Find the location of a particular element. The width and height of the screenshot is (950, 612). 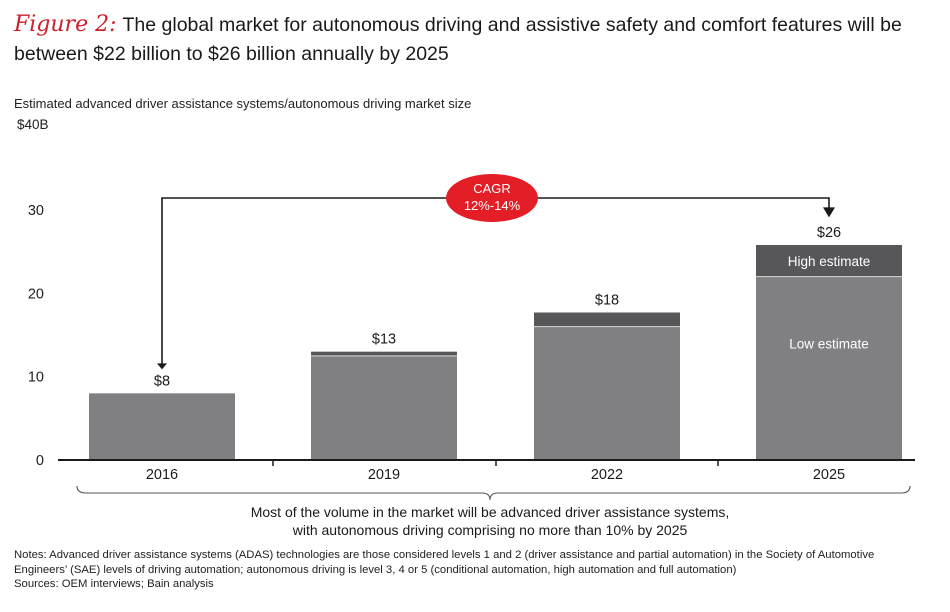

bar-total-label: $18 is located at coordinates (607, 301).